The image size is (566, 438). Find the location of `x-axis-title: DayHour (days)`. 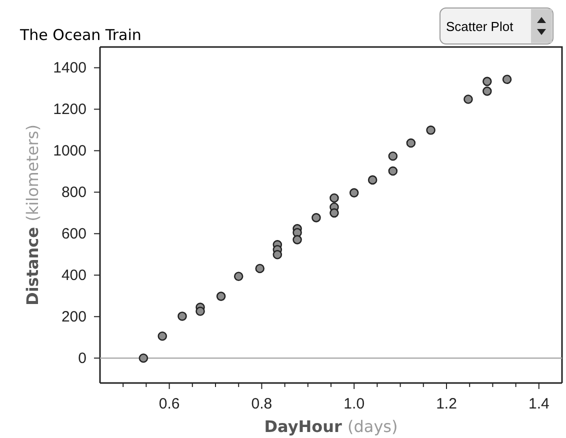

x-axis-title: DayHour (days) is located at coordinates (331, 426).